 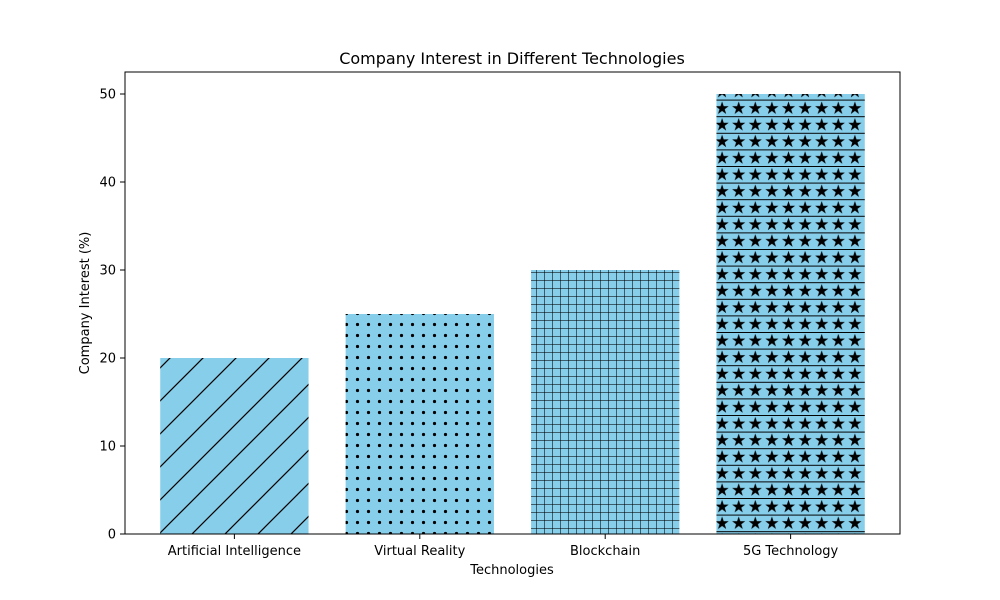 What do you see at coordinates (234, 551) in the screenshot?
I see `x-tick-label: Artificial Intelligence` at bounding box center [234, 551].